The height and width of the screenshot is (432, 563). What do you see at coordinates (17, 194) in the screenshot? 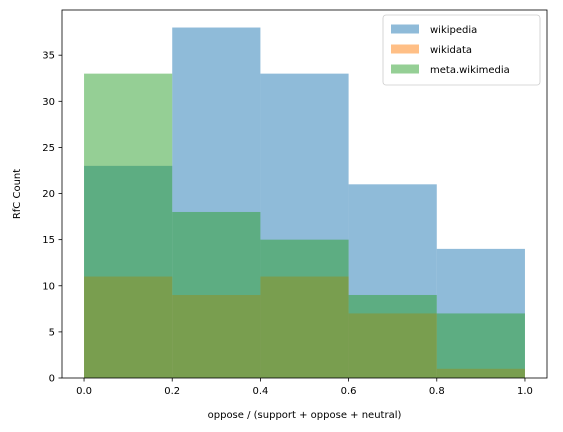
I see `y-axis-label: RfC Count` at bounding box center [17, 194].